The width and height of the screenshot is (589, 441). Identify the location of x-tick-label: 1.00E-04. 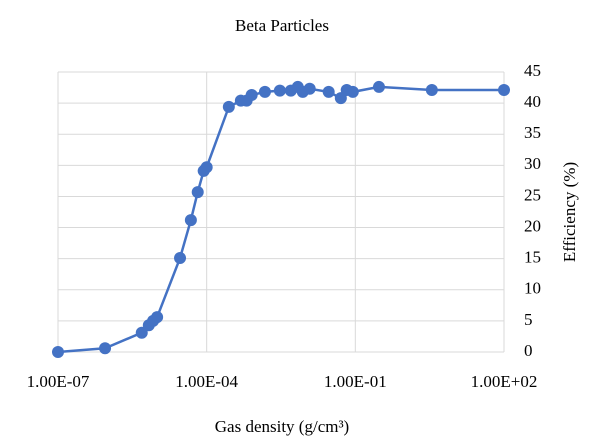
(206, 381).